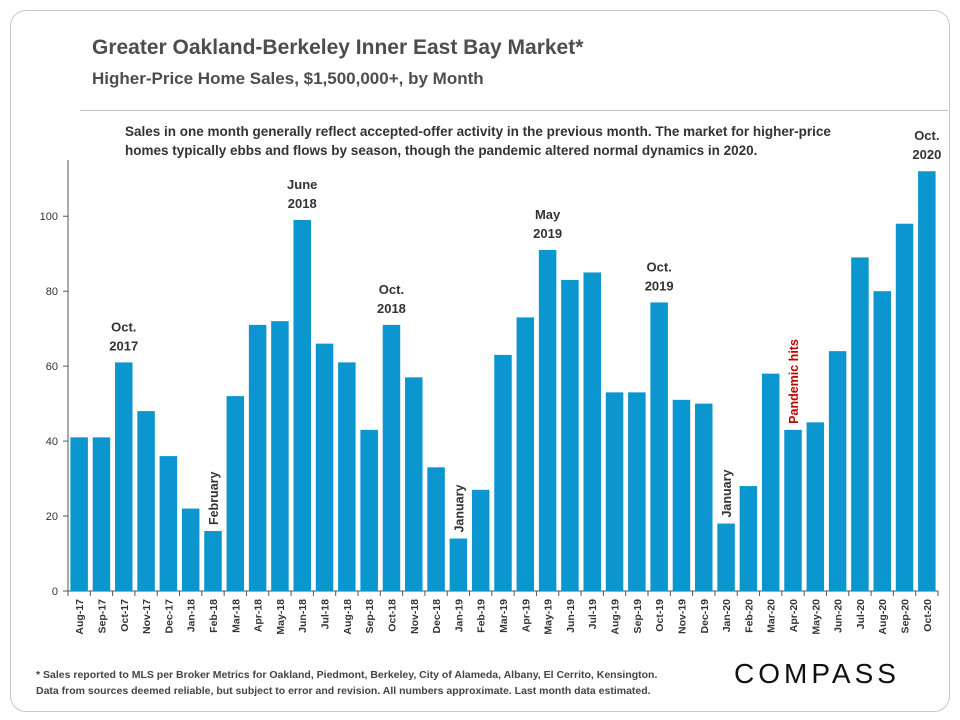 This screenshot has height=720, width=960. Describe the element at coordinates (55, 592) in the screenshot. I see `y-tick-label: 0` at that location.